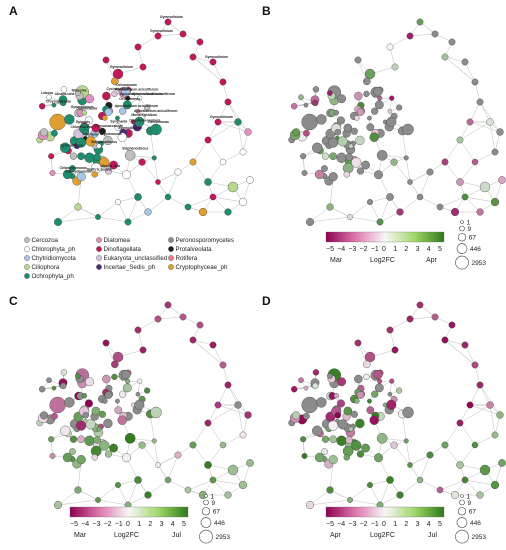 The width and height of the screenshot is (506, 550). Describe the element at coordinates (352, 524) in the screenshot. I see `colorbar-tick-label: −3` at that location.